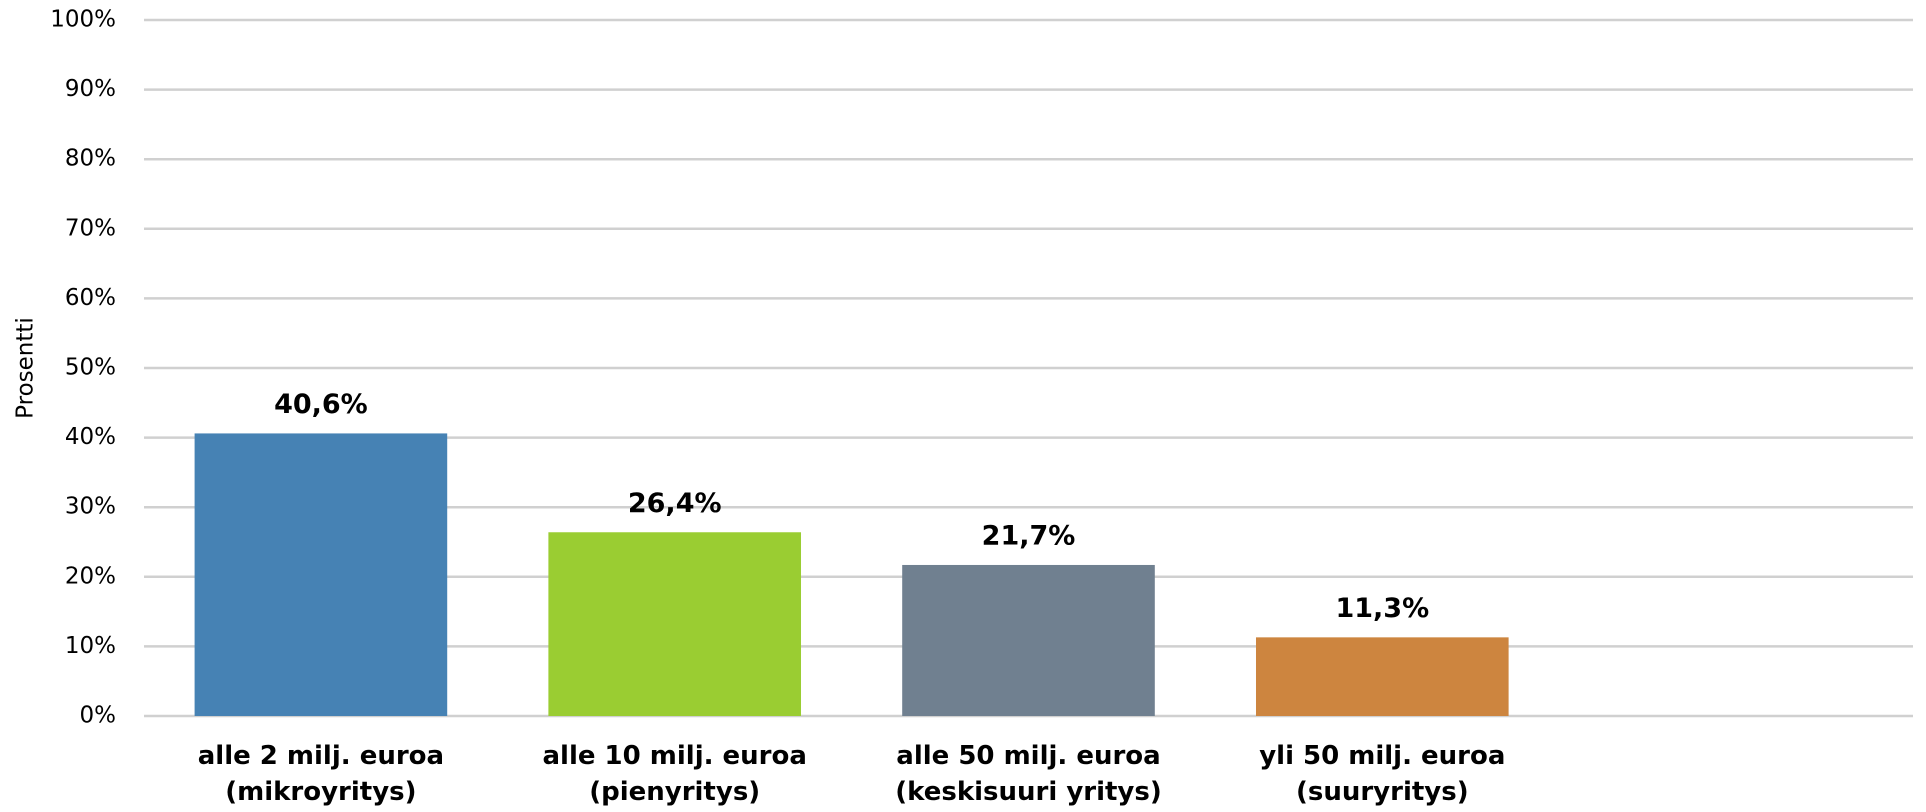  Describe the element at coordinates (674, 774) in the screenshot. I see `x-tick-label: alle 10 milj. euroa (pienyritys)` at that location.